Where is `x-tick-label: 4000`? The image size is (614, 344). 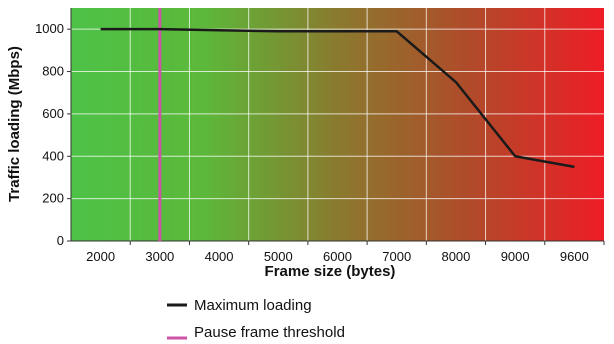
x-tick-label: 4000 is located at coordinates (219, 256).